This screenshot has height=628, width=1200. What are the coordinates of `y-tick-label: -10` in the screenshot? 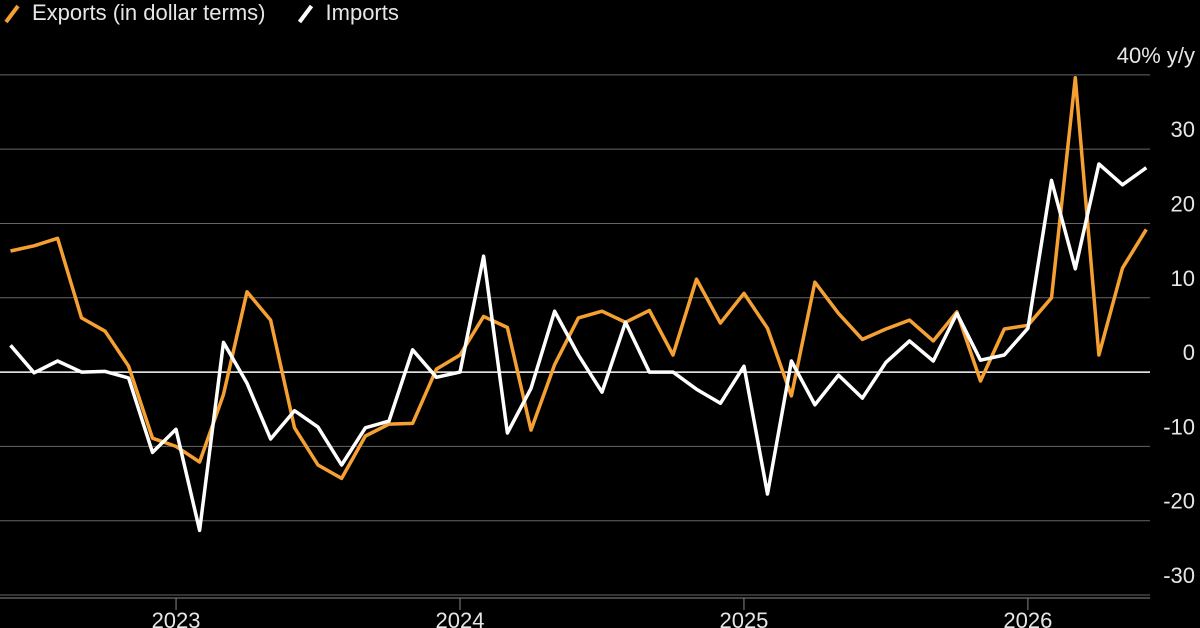 It's located at (1179, 426).